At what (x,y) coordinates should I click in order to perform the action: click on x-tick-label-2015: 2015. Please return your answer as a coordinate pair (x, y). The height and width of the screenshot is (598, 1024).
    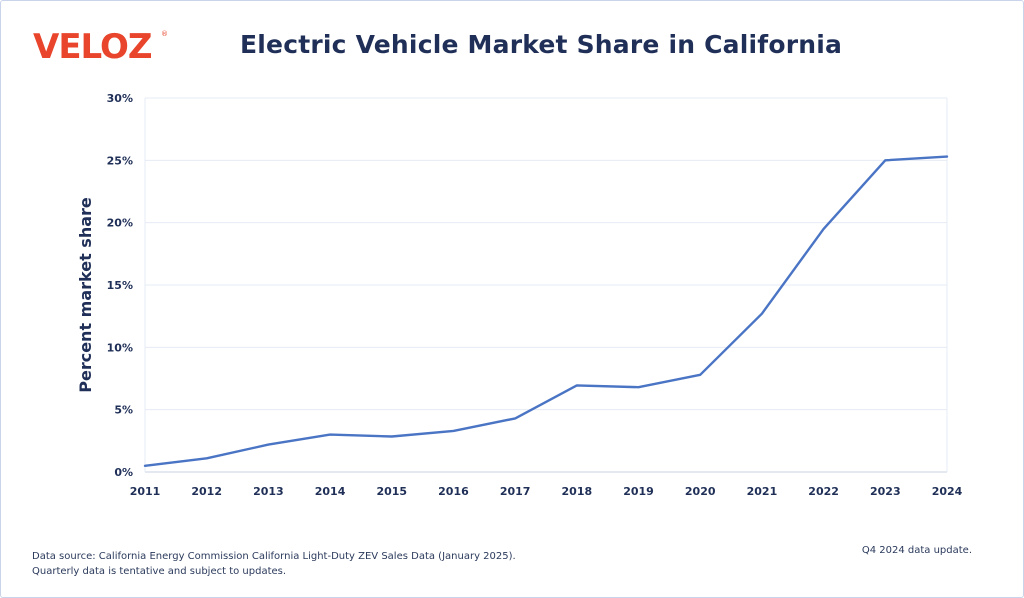
    Looking at the image, I should click on (391, 491).